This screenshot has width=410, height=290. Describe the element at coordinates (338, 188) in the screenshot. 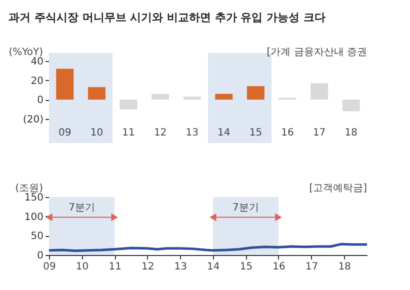

I see `text: [고객예탁금]` at that location.